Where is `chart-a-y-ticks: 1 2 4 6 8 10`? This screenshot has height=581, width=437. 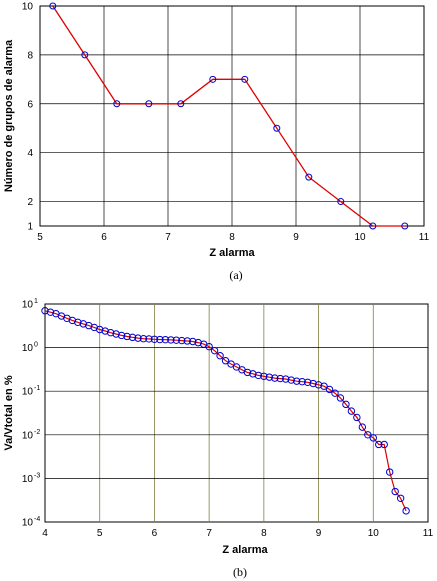
chart-a-y-ticks: 1 2 4 6 8 10 is located at coordinates (28, 117).